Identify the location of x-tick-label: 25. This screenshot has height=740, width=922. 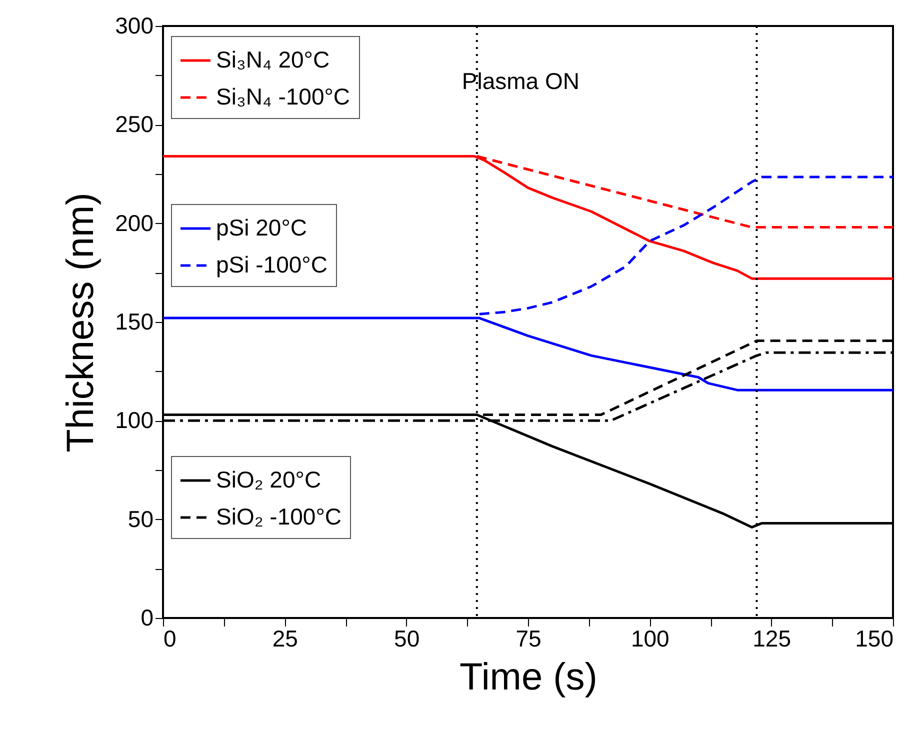
(285, 639).